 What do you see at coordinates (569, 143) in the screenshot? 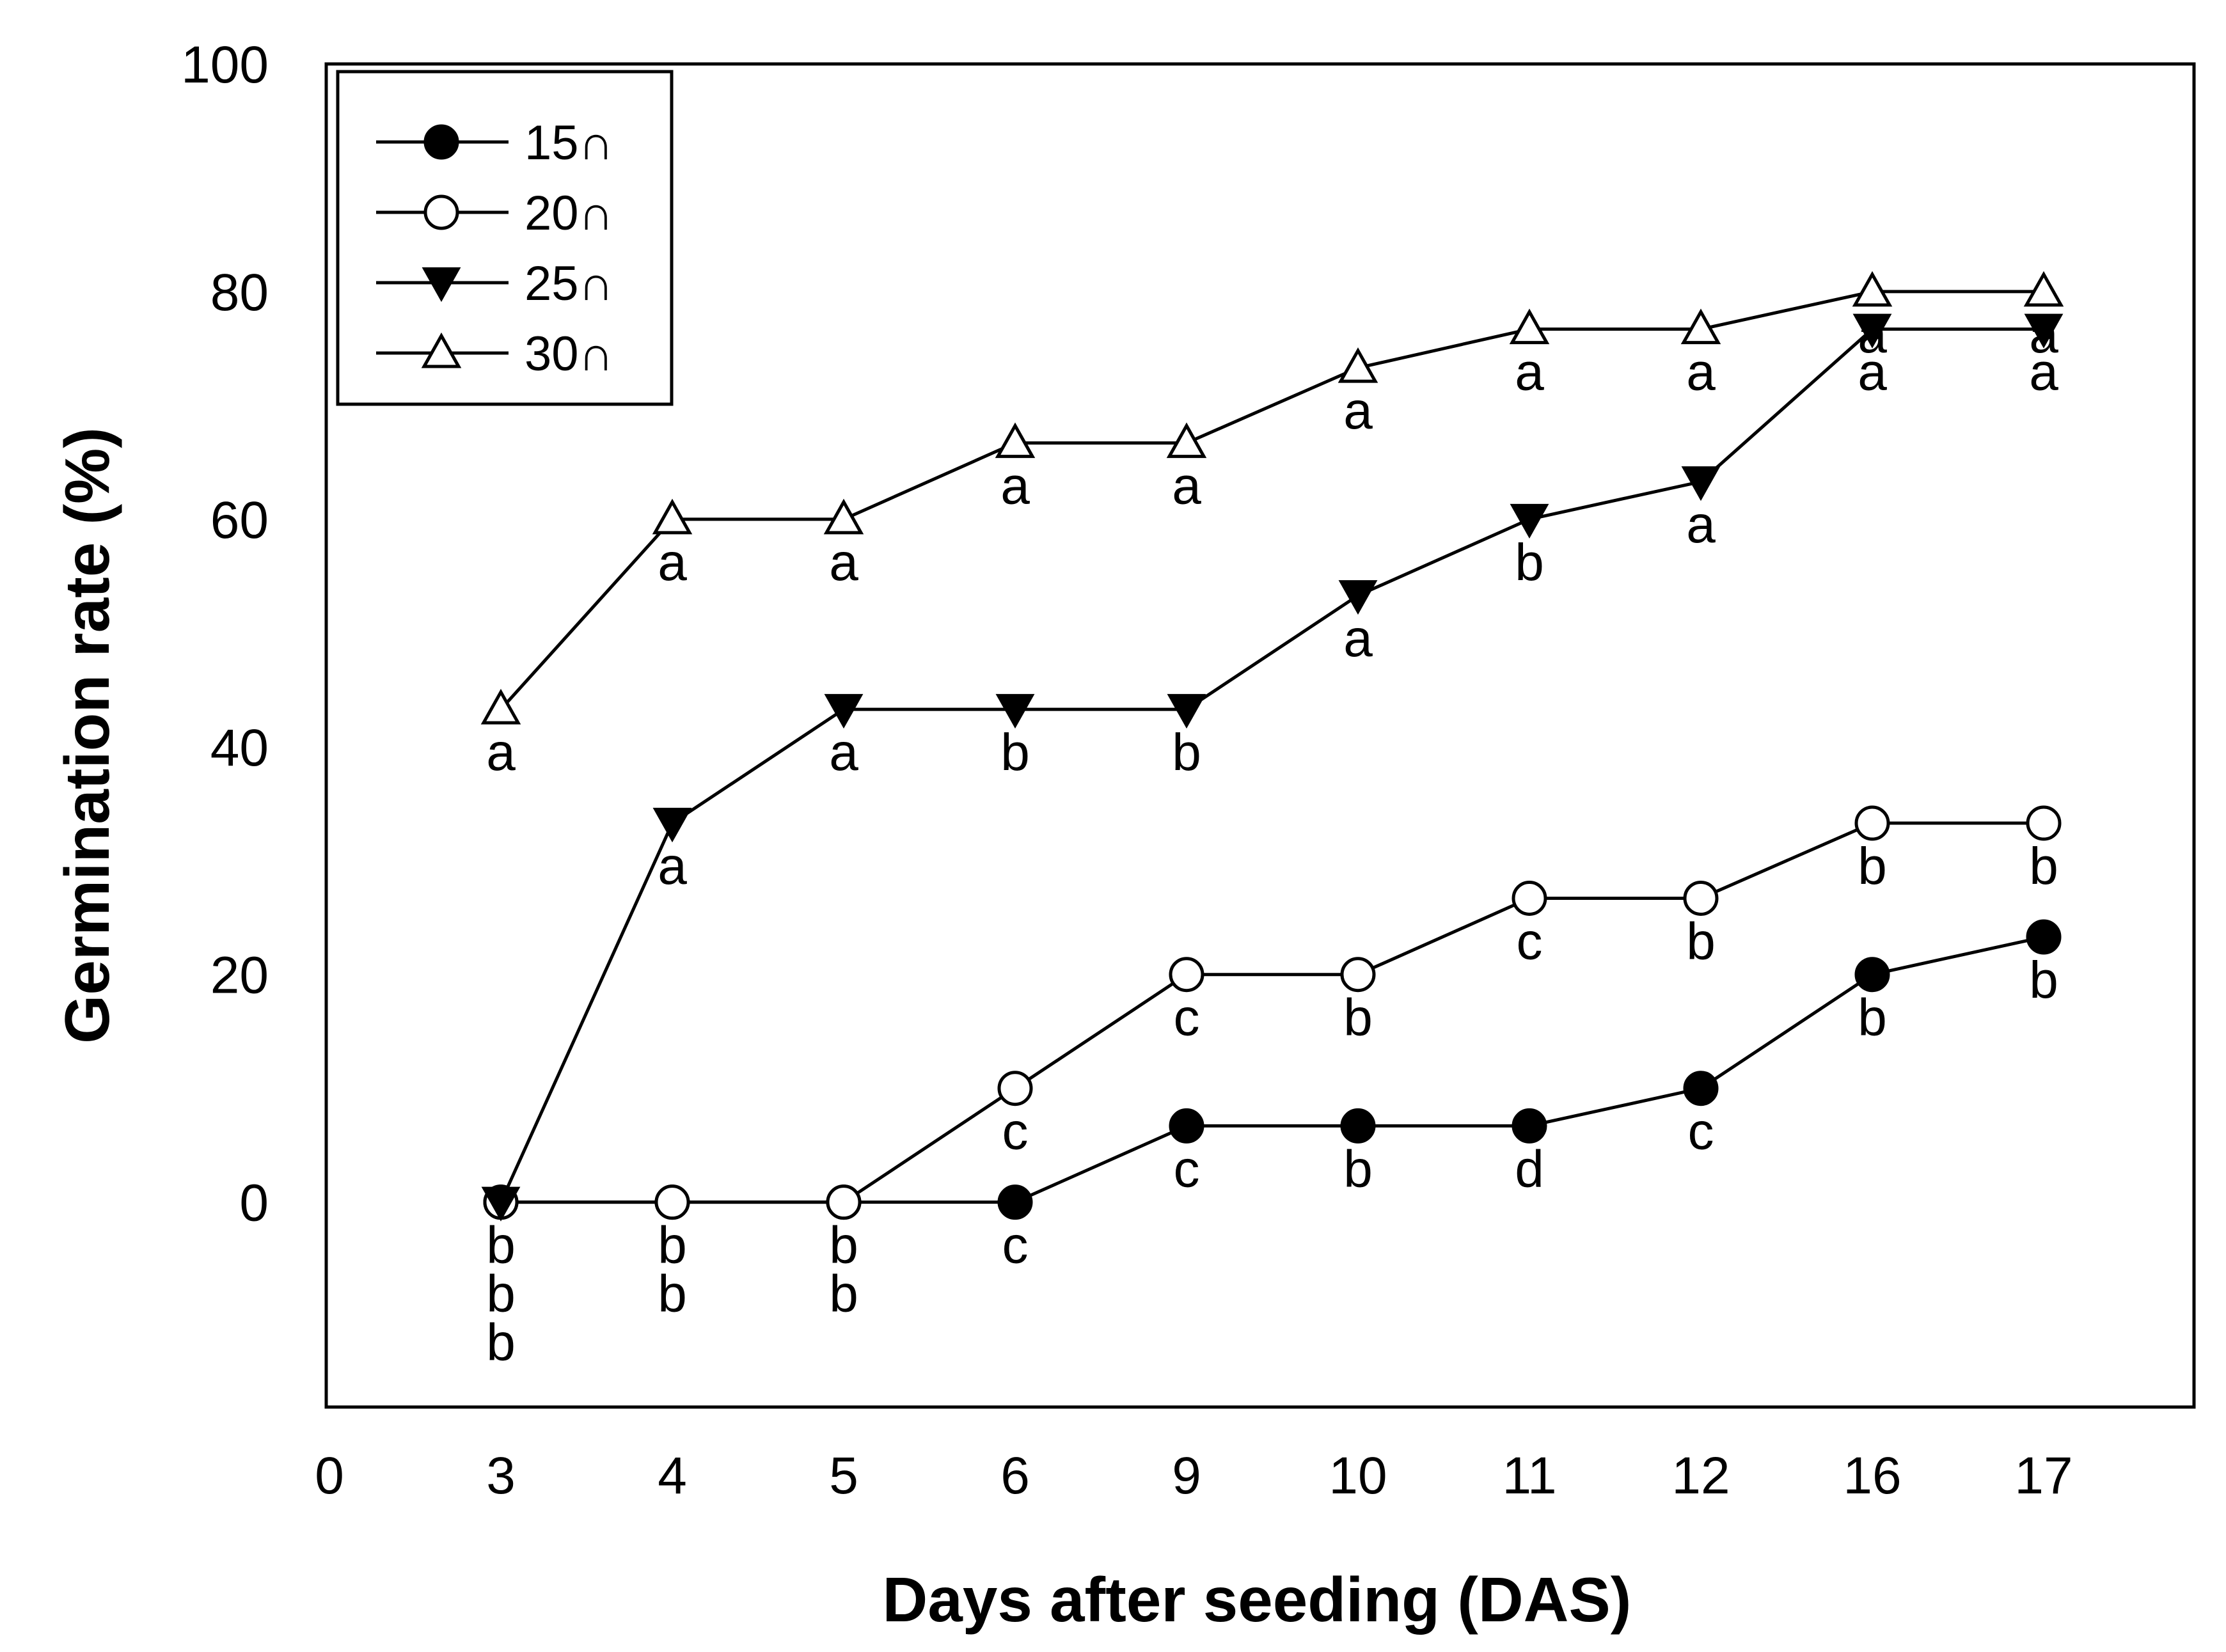
I see `legend-label: 15∩` at bounding box center [569, 143].